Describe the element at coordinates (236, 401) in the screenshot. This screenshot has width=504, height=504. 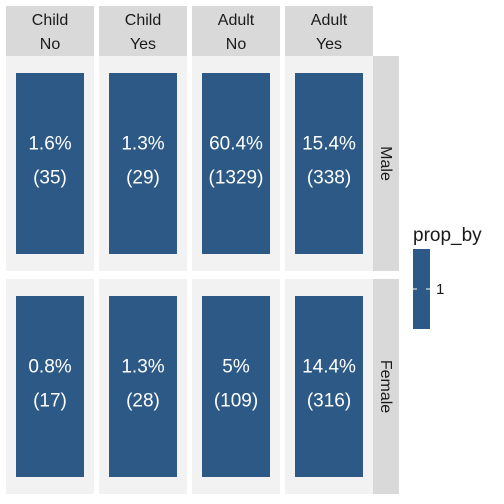
I see `cell-count-label: (109)` at that location.